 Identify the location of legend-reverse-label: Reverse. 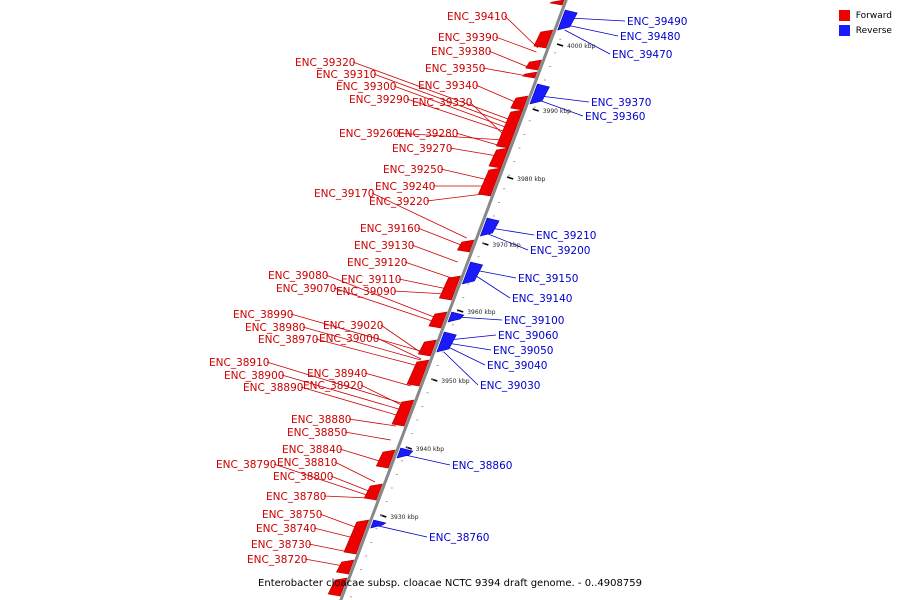
(873, 30).